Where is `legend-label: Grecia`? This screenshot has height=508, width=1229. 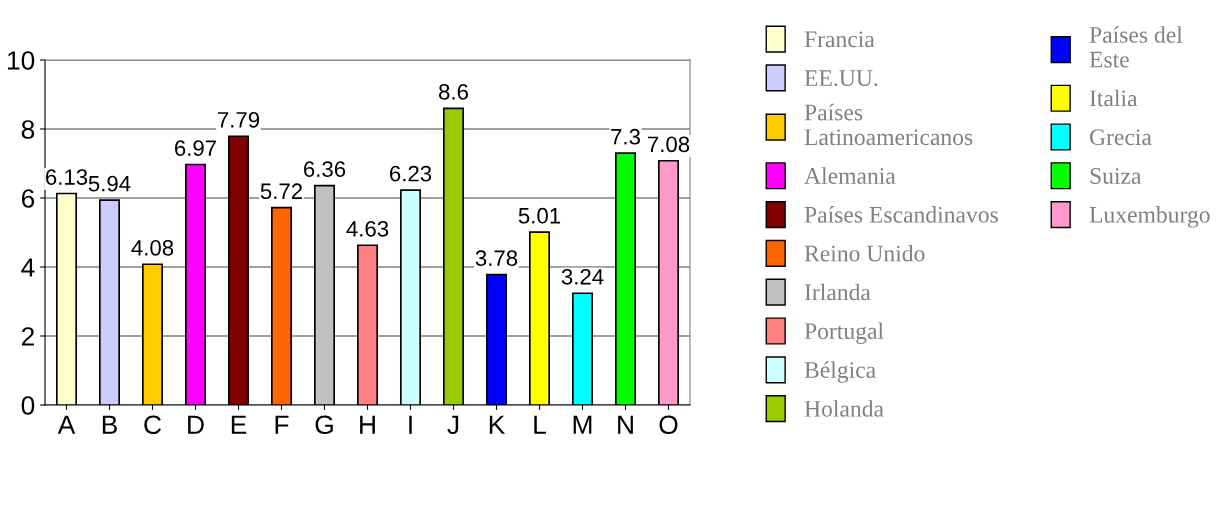 legend-label: Grecia is located at coordinates (1121, 137).